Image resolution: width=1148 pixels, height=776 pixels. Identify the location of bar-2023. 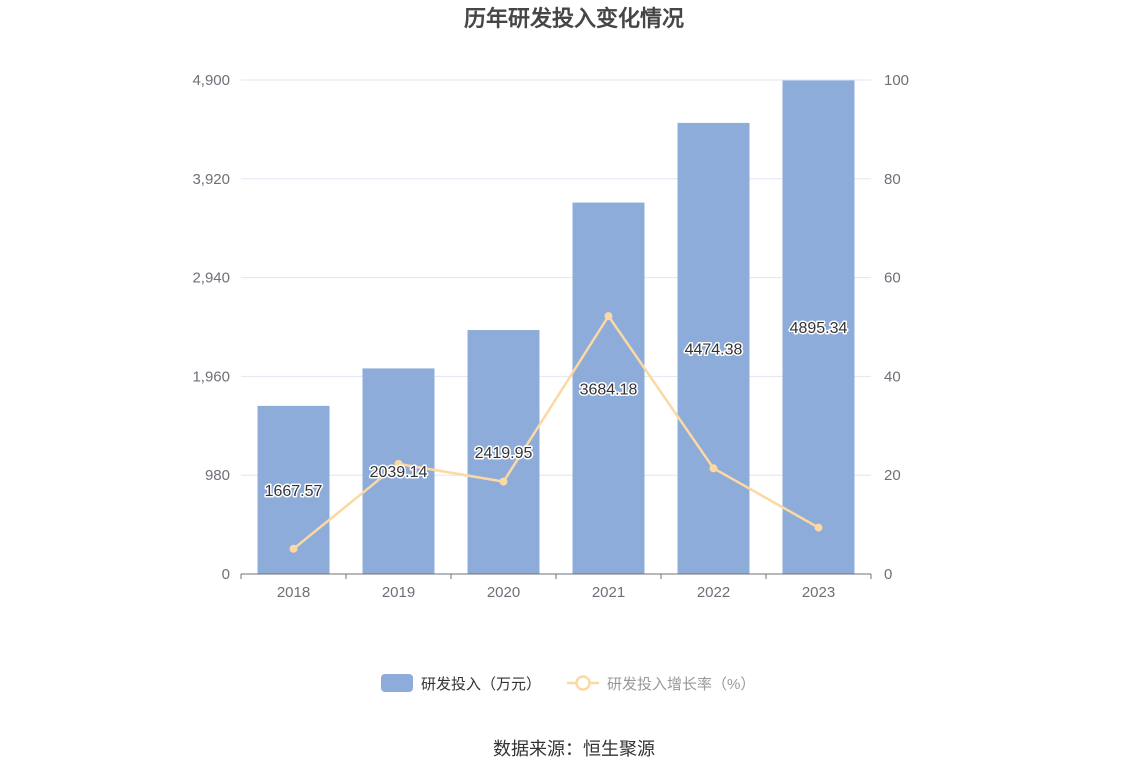
(818, 327).